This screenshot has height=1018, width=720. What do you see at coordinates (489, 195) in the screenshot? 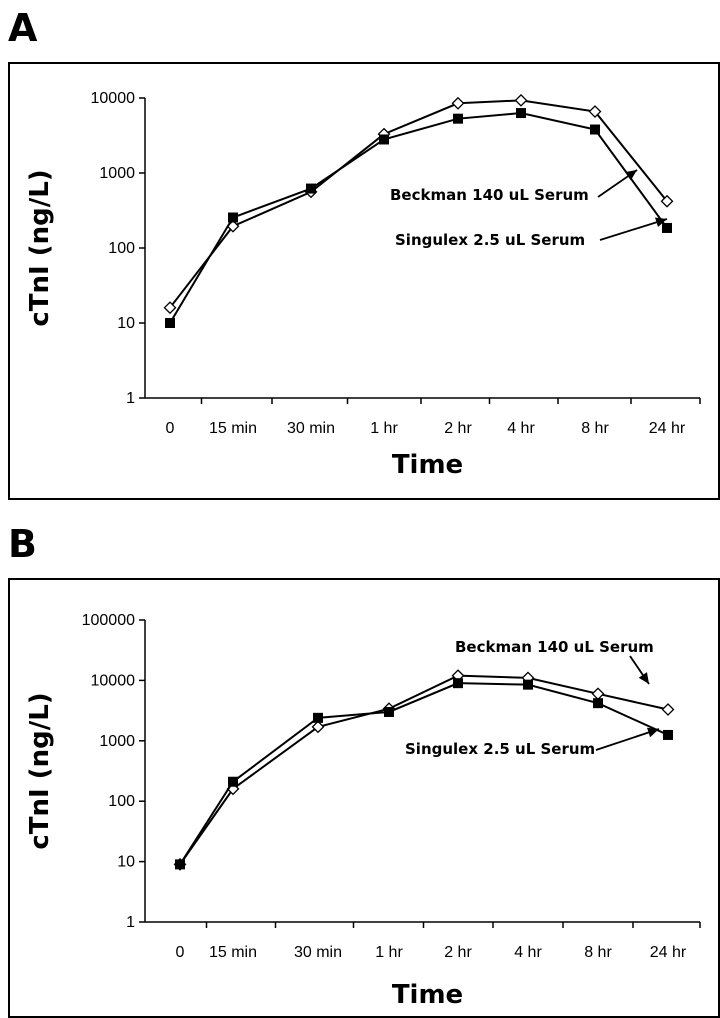
I see `annotation-label-a: Beckman 140 uL Serum` at bounding box center [489, 195].